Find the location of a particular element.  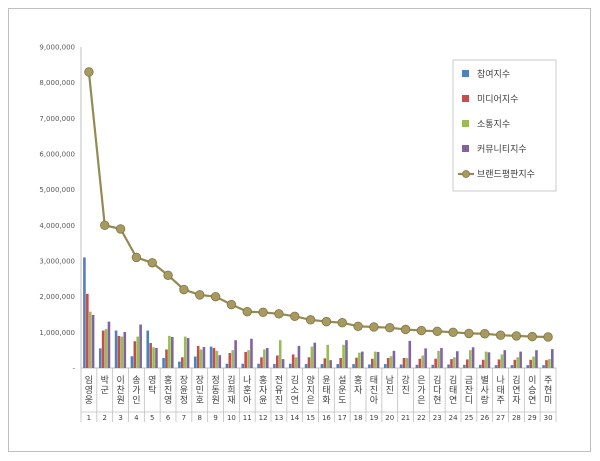

y-tick-label: - is located at coordinates (73, 369).